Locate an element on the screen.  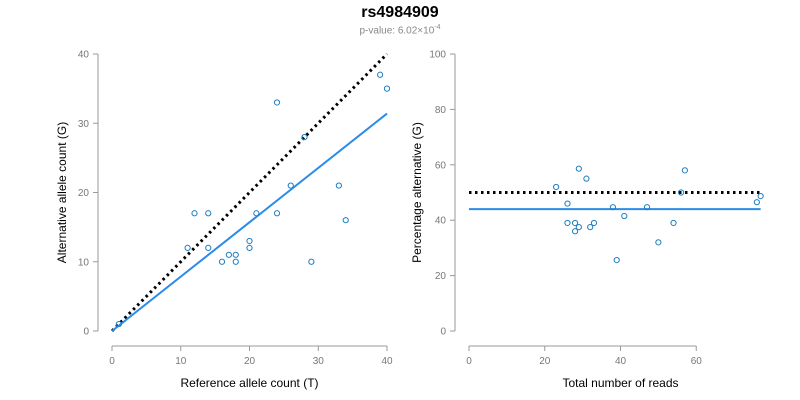
panel1-y-tick-label: 10 is located at coordinates (84, 262).